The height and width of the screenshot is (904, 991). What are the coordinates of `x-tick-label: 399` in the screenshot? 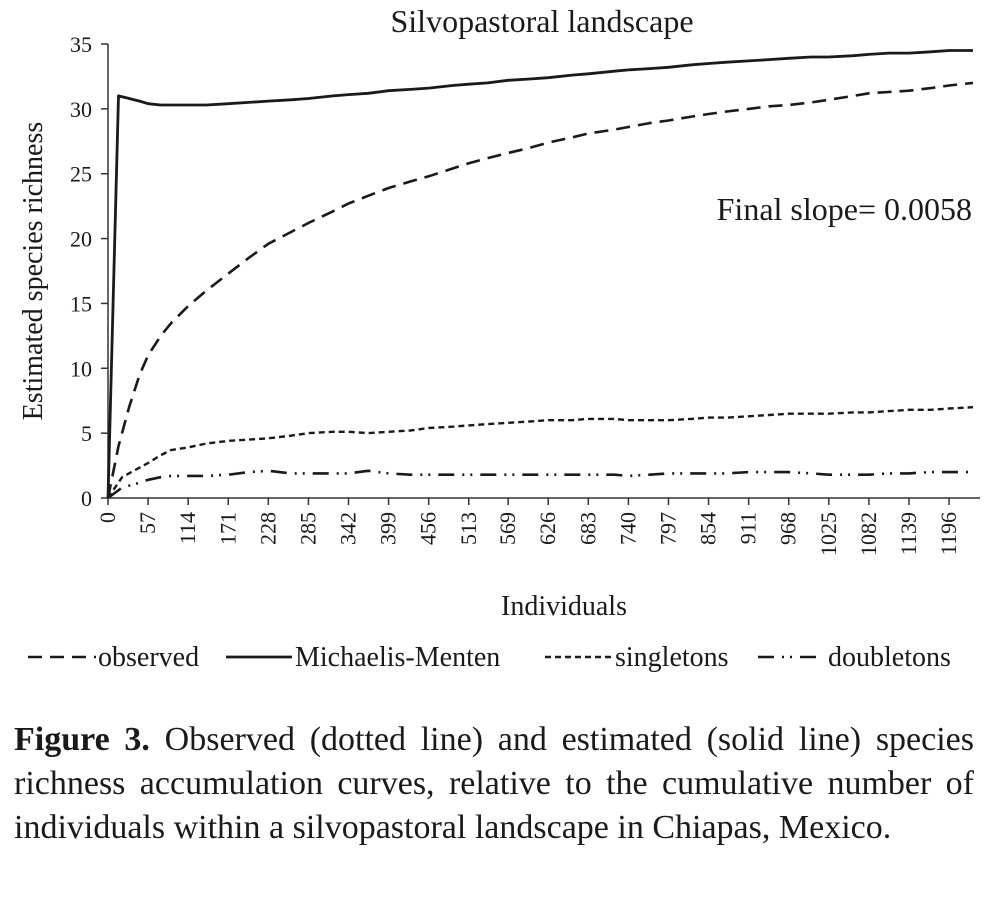 It's located at (388, 528).